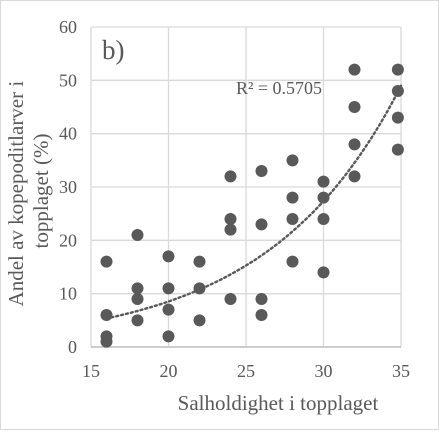  I want to click on x-tick-label: 25, so click(246, 371).